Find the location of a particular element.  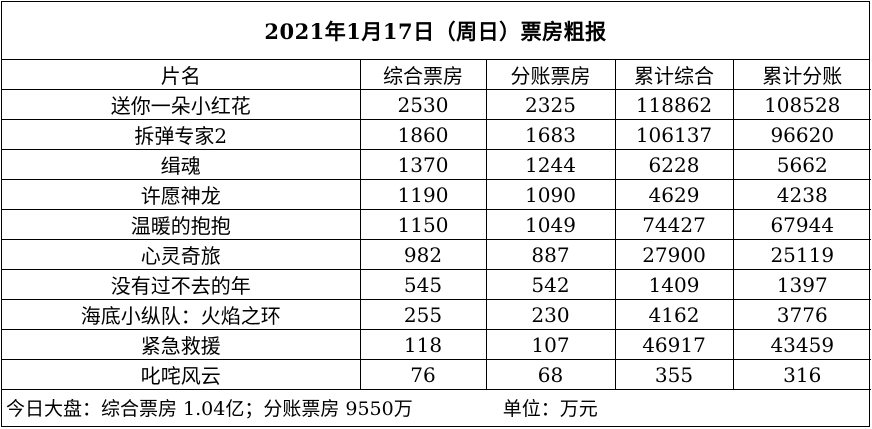

cumulative-split: 108528 is located at coordinates (801, 104).